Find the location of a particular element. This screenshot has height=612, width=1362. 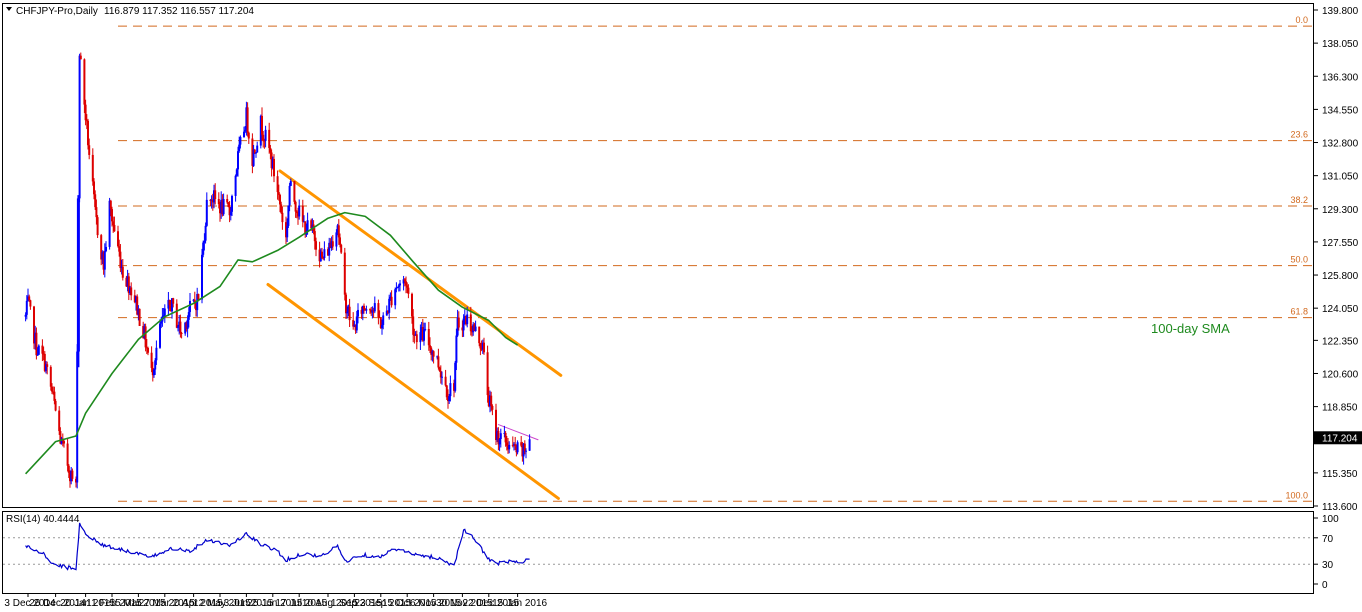

sma-label: 100-day SMA is located at coordinates (1190, 328).